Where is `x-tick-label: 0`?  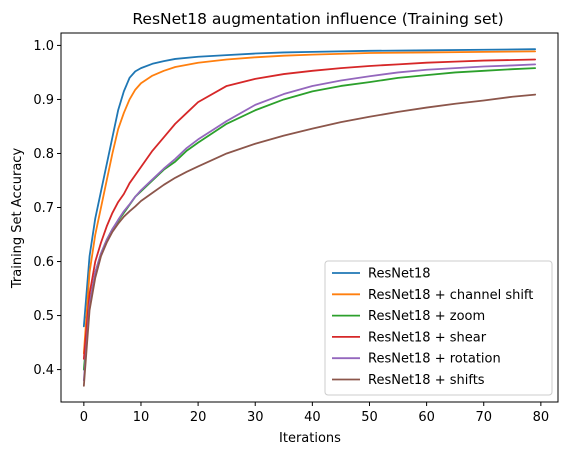 x-tick-label: 0 is located at coordinates (84, 417).